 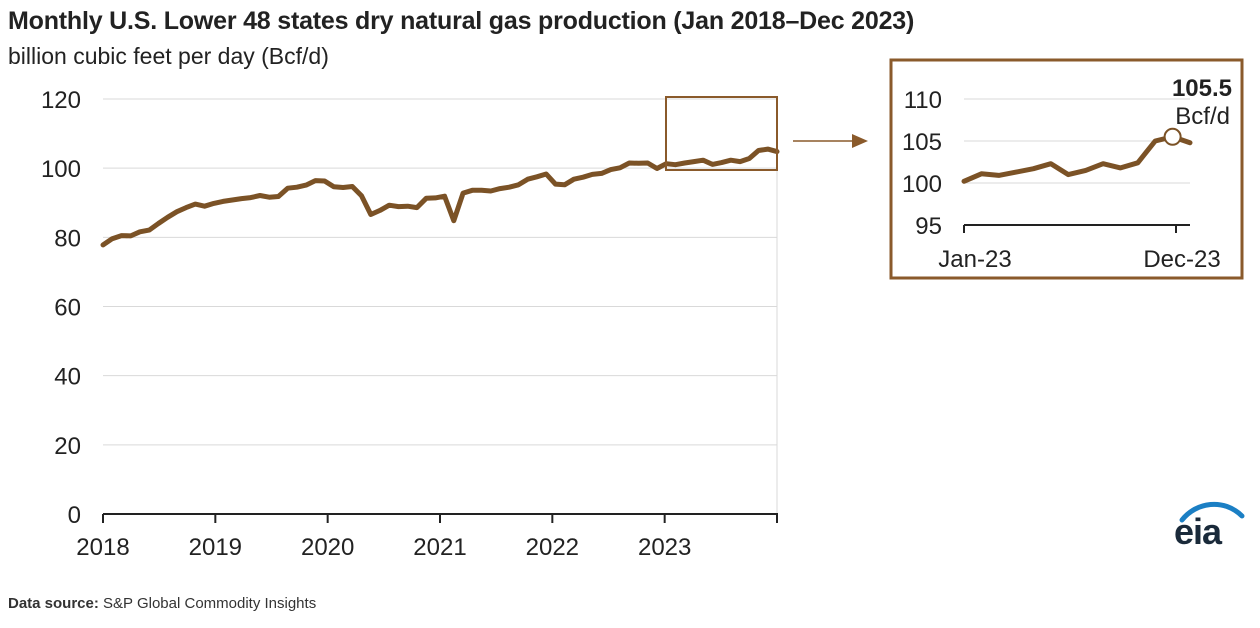 I want to click on inset-y-tick-label: 110, so click(x=923, y=100).